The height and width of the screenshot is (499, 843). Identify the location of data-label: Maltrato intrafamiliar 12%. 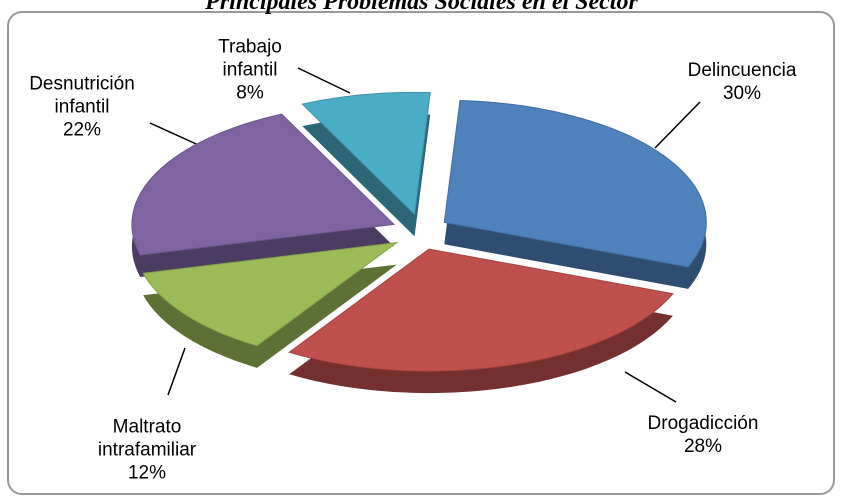
(147, 450).